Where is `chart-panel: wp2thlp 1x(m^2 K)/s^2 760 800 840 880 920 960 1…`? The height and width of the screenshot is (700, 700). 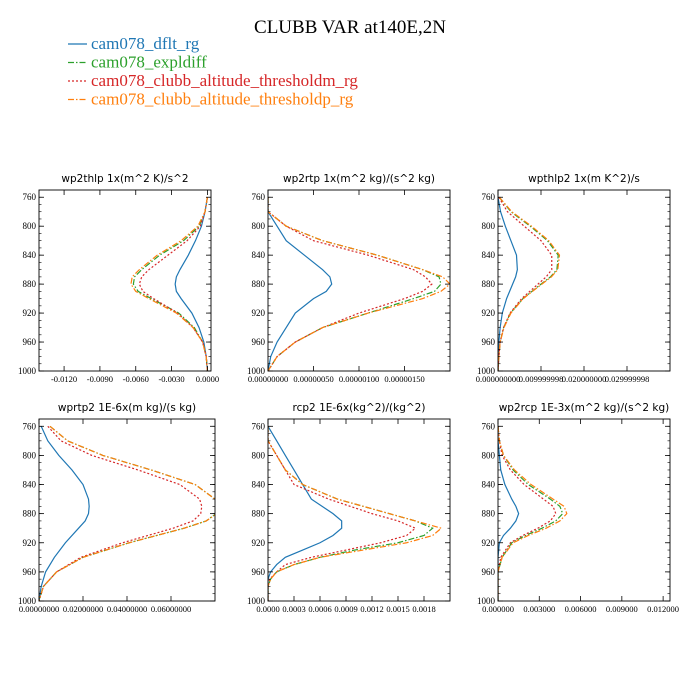
chart-panel: wp2thlp 1x(m^2 K)/s^2 760 800 840 880 920 960 1… is located at coordinates (118, 278).